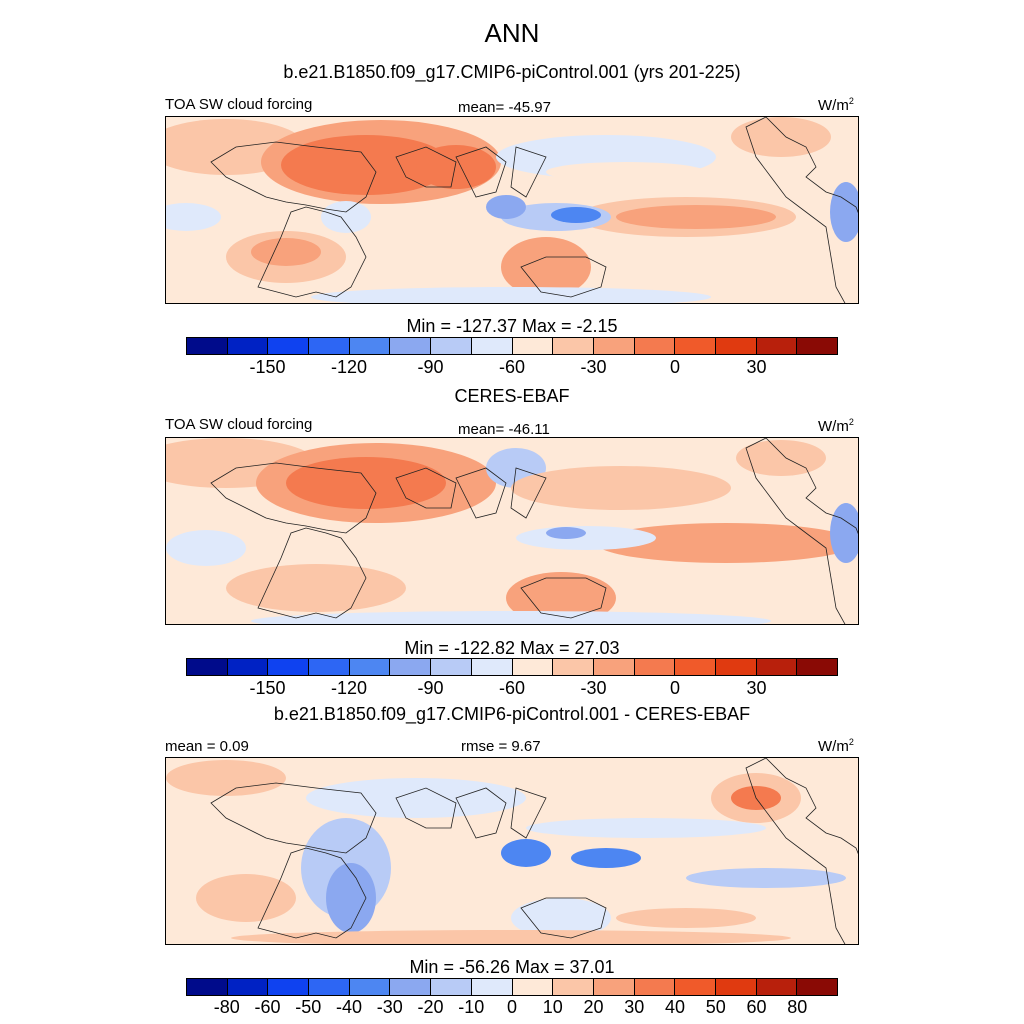  What do you see at coordinates (349, 1007) in the screenshot?
I see `colorbar-tick-label: -40` at bounding box center [349, 1007].